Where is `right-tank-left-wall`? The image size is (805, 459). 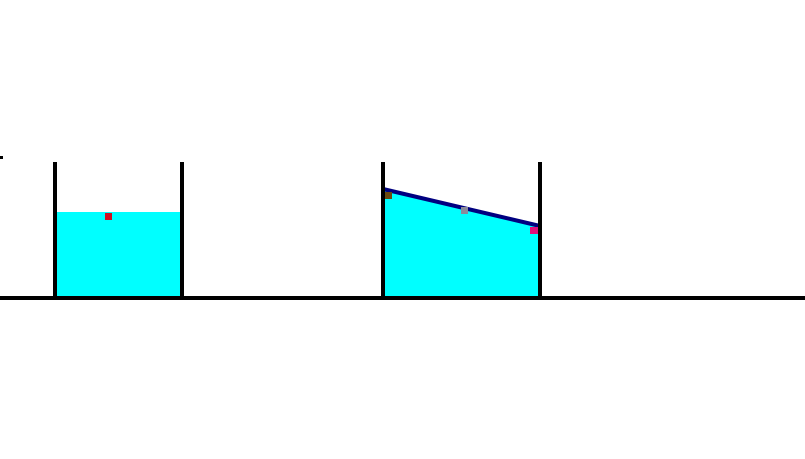
right-tank-left-wall is located at coordinates (383, 230).